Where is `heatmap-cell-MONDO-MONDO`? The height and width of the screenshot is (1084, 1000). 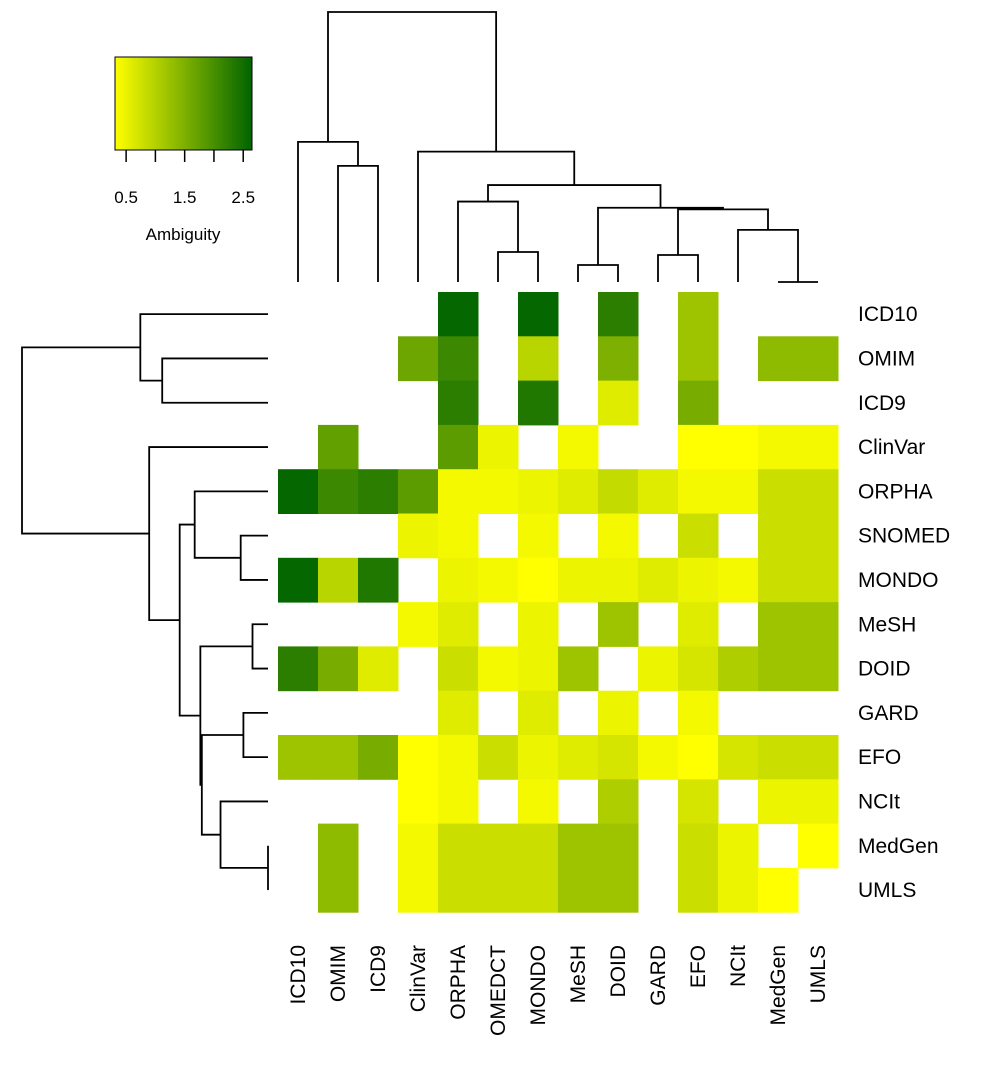
heatmap-cell-MONDO-MONDO is located at coordinates (538, 580).